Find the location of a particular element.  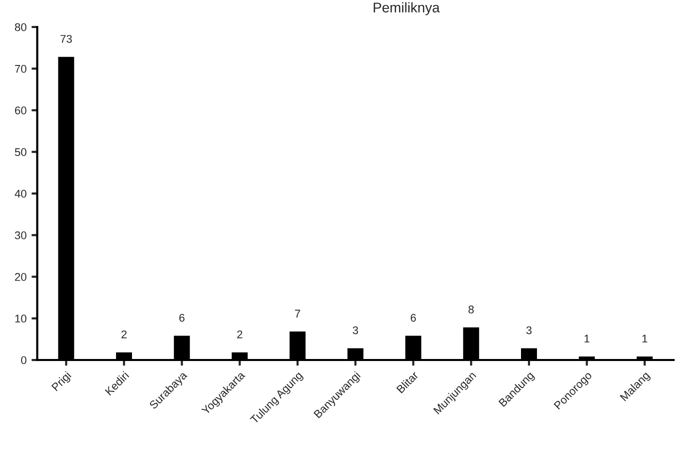

y-tick-label: 40 is located at coordinates (20, 194).